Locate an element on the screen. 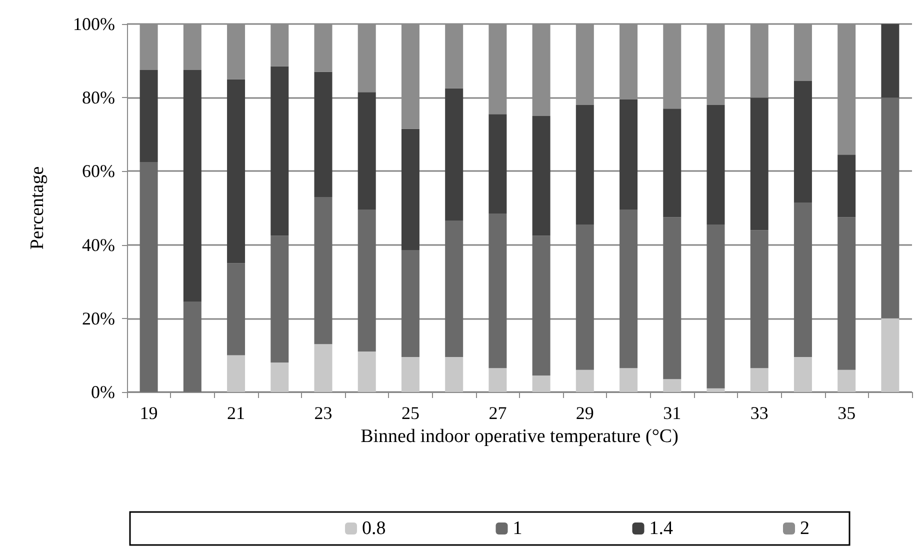 The height and width of the screenshot is (547, 915). y-tick-label: 20% is located at coordinates (98, 318).